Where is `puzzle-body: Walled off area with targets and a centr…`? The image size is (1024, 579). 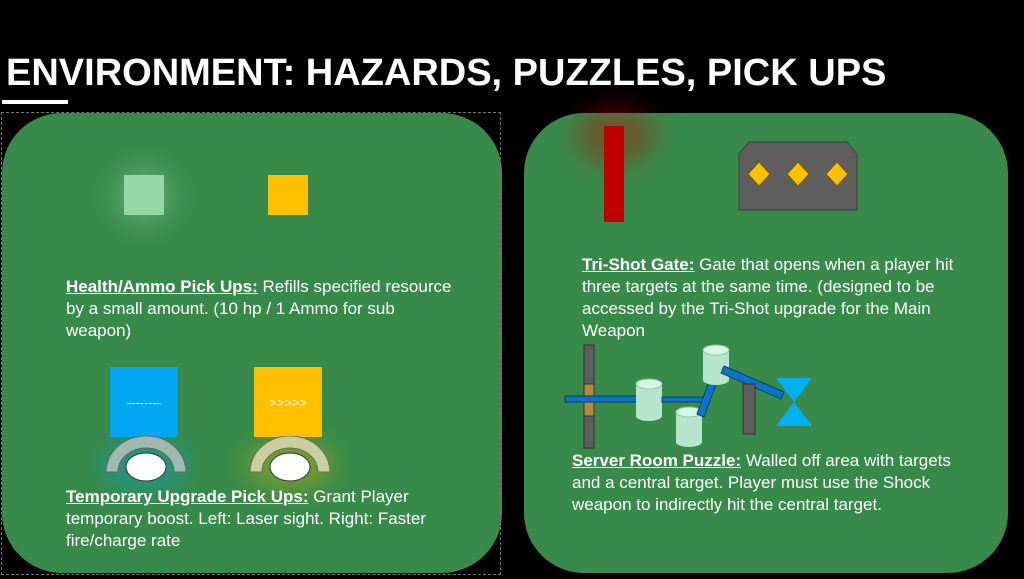 puzzle-body: Walled off area with targets and a centr… is located at coordinates (761, 482).